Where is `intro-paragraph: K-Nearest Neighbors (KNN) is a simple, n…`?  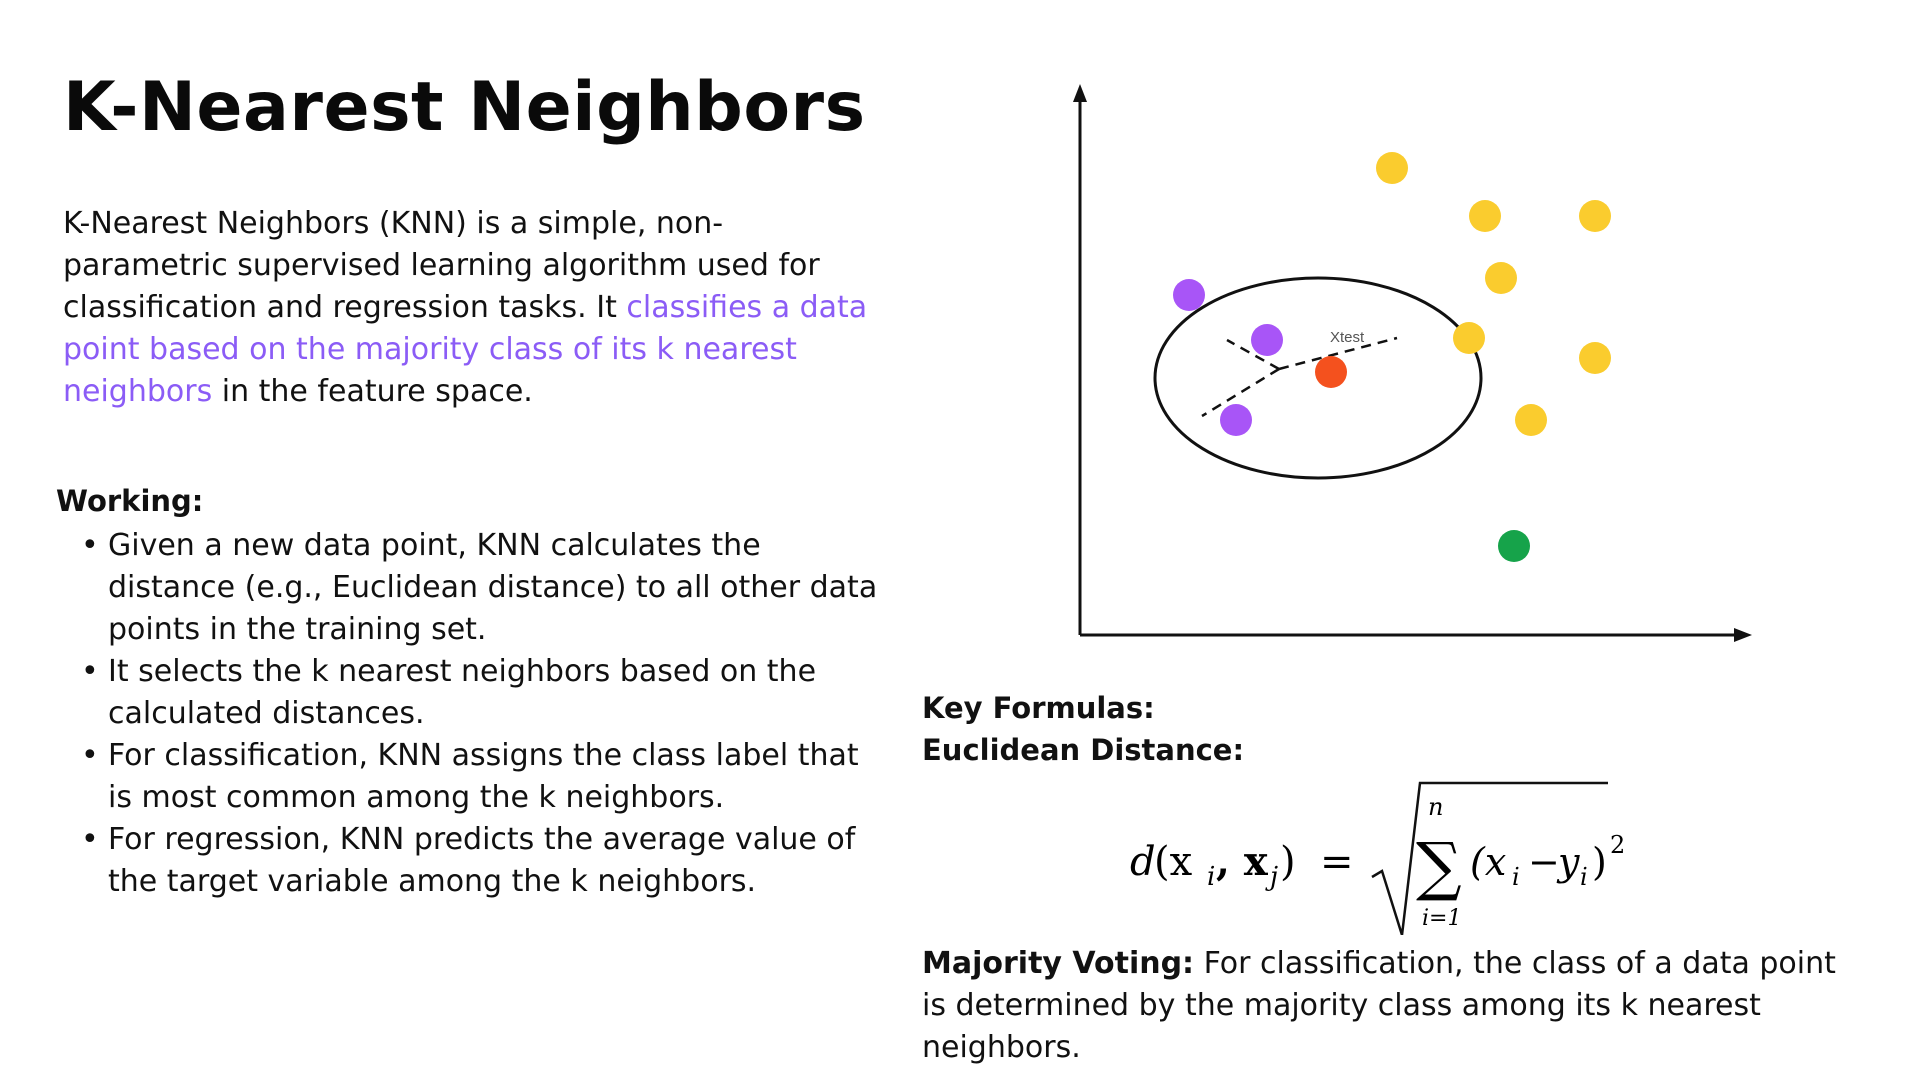
intro-paragraph: K-Nearest Neighbors (KNN) is a simple, n… is located at coordinates (473, 308).